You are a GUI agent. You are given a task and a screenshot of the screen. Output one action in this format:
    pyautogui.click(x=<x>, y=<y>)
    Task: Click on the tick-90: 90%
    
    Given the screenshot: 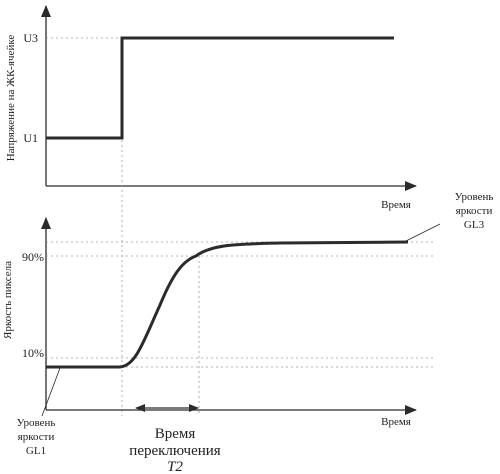 What is the action you would take?
    pyautogui.click(x=33, y=257)
    